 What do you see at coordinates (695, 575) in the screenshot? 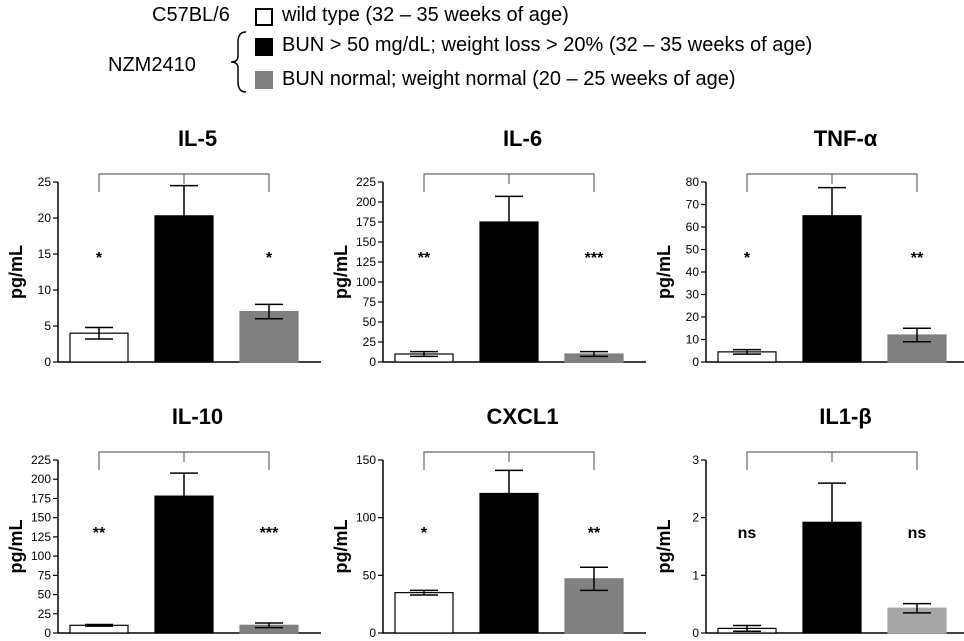
I see `y-tick-label: 1` at bounding box center [695, 575].